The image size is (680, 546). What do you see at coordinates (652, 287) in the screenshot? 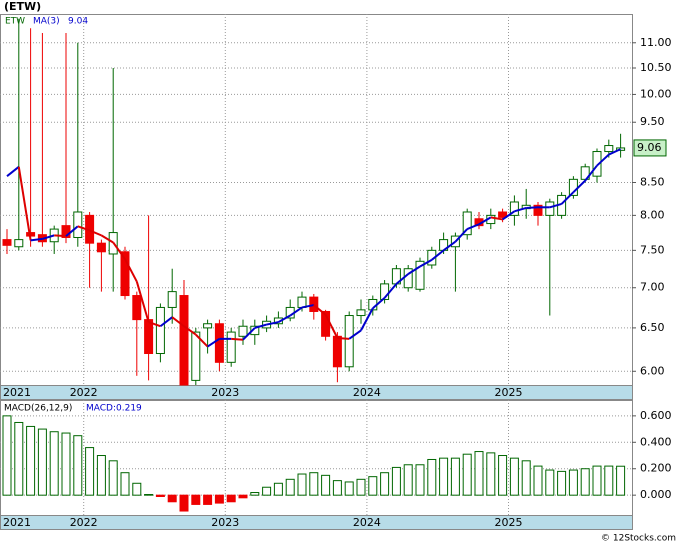
I see `y-tick-label: 7.00` at bounding box center [652, 287].